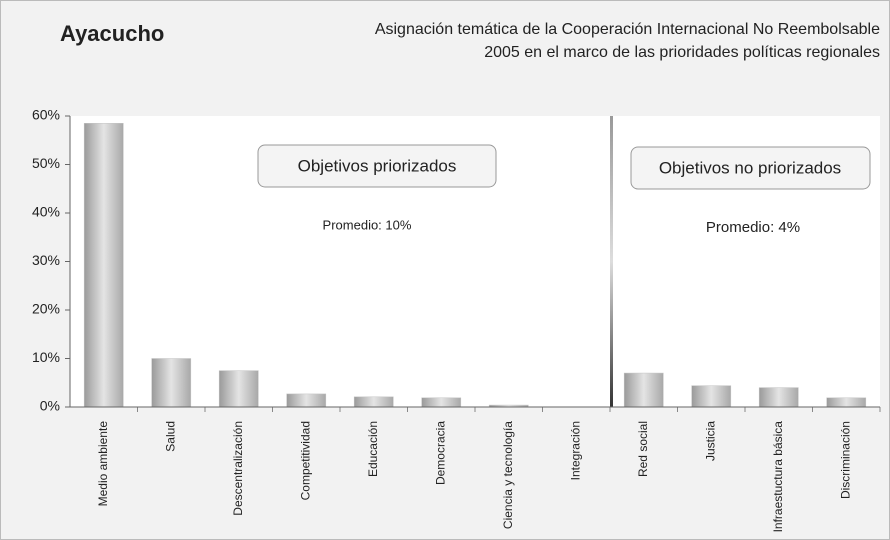  I want to click on group-label: Objetivos priorizados, so click(377, 165).